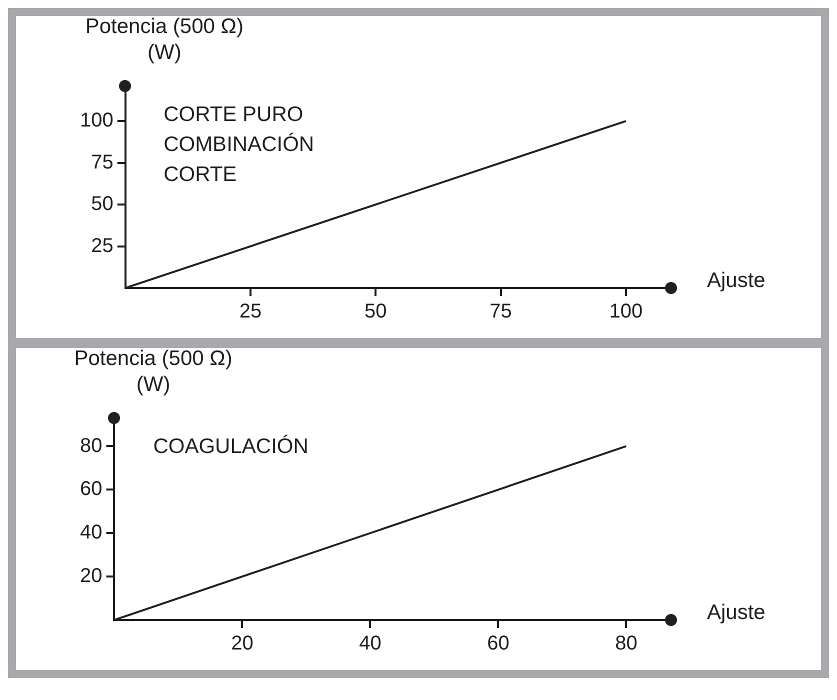 The image size is (837, 700). What do you see at coordinates (102, 162) in the screenshot?
I see `y-tick-label: 75` at bounding box center [102, 162].